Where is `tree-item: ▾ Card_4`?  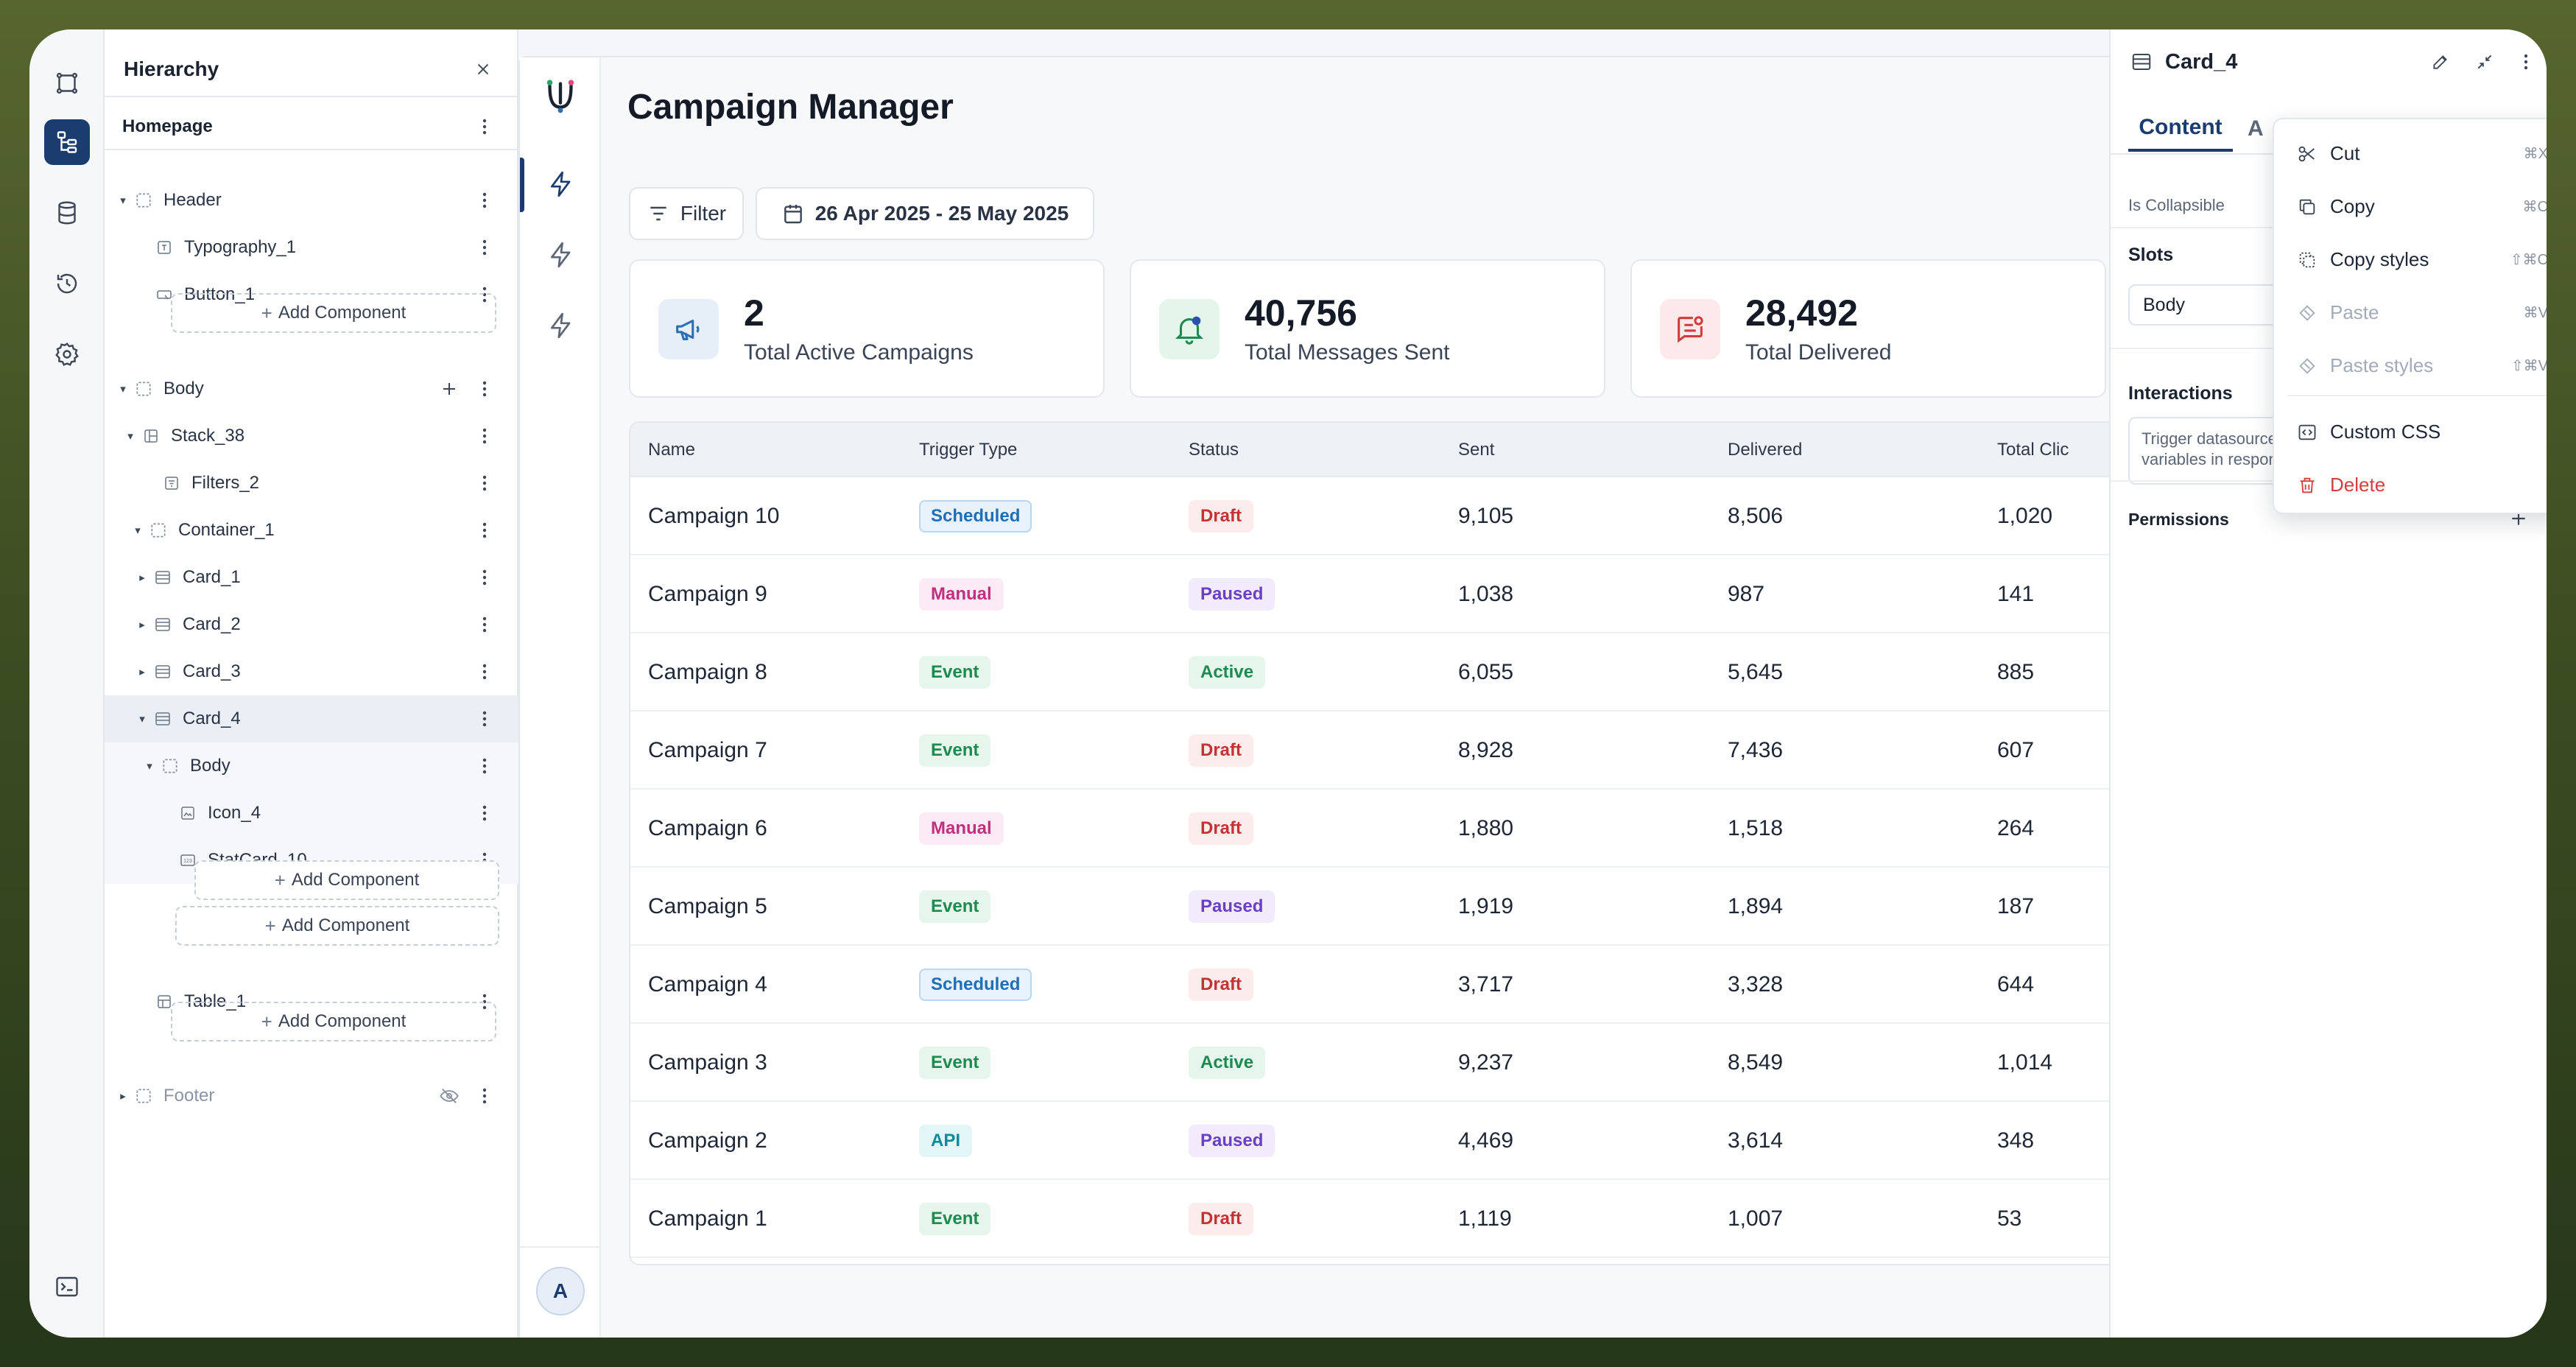 tree-item: ▾ Card_4 is located at coordinates (311, 718).